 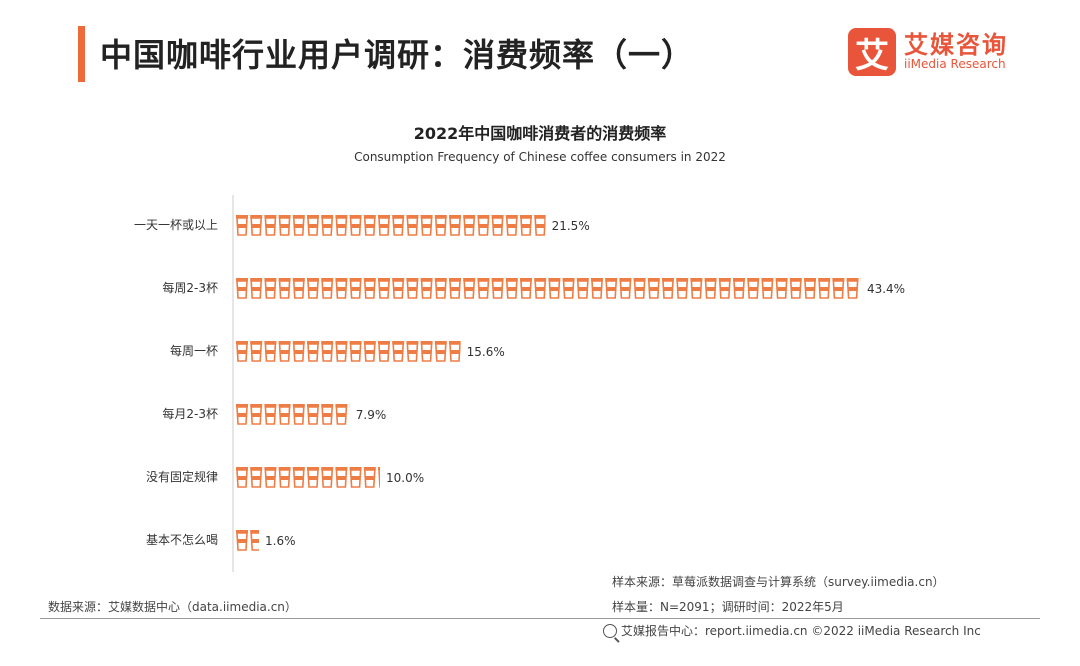 I want to click on value-label: 21.5%, so click(x=571, y=226).